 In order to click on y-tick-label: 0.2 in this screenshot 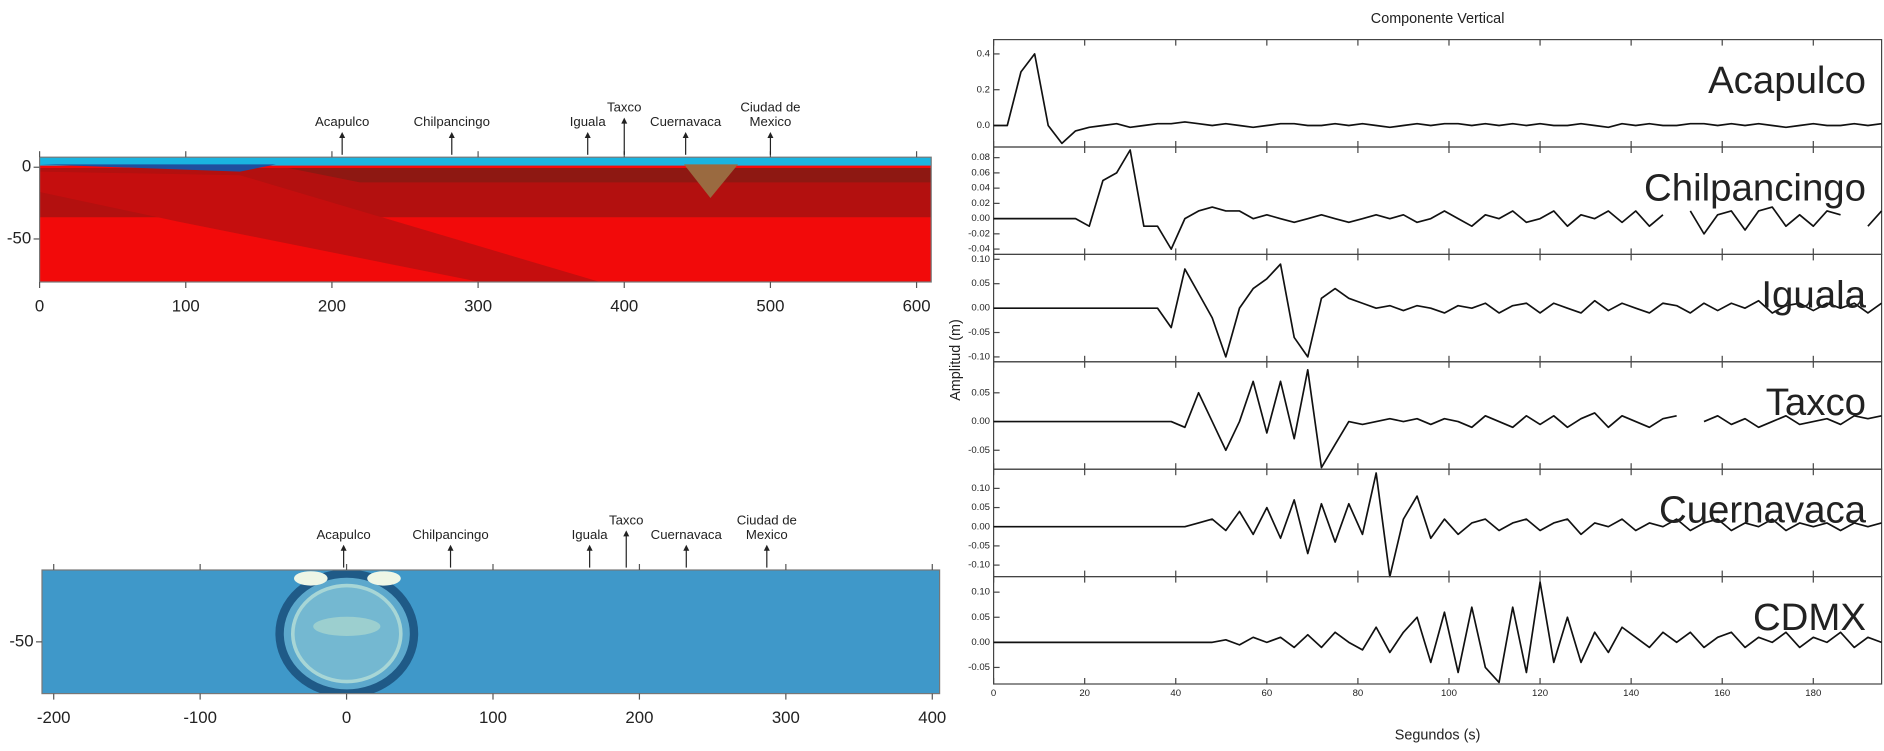, I will do `click(983, 89)`.